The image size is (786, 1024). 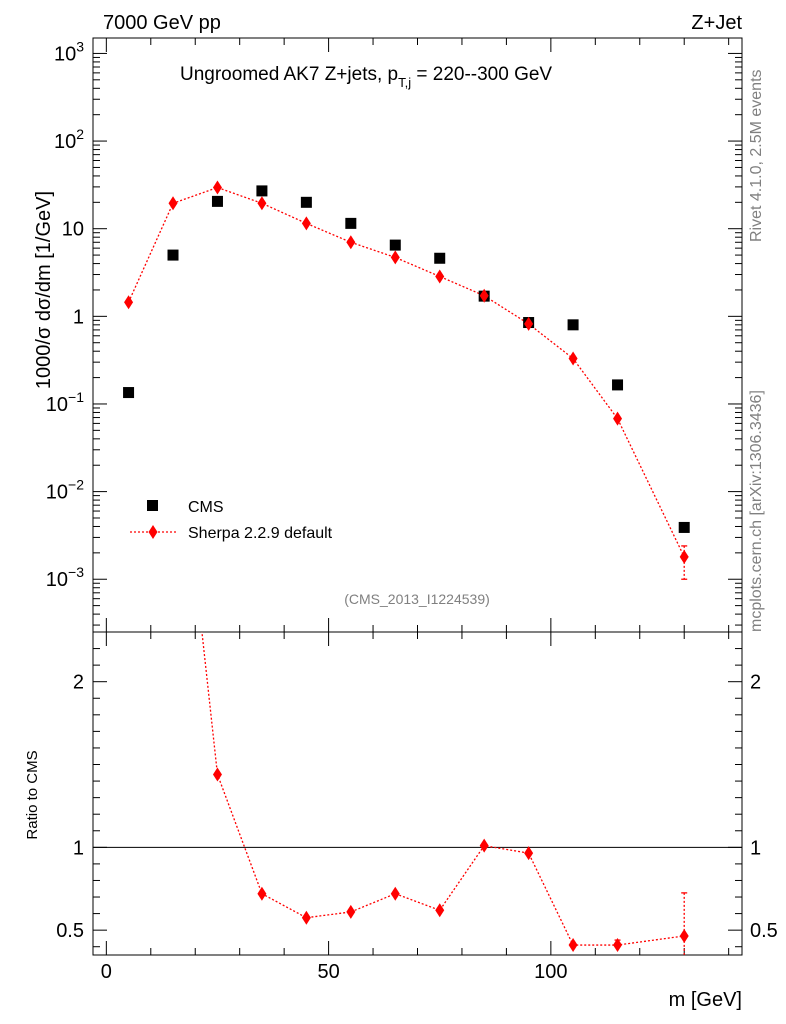 What do you see at coordinates (289, 74) in the screenshot?
I see `plot-title-main: Ungroomed AK7 Z+jets, p` at bounding box center [289, 74].